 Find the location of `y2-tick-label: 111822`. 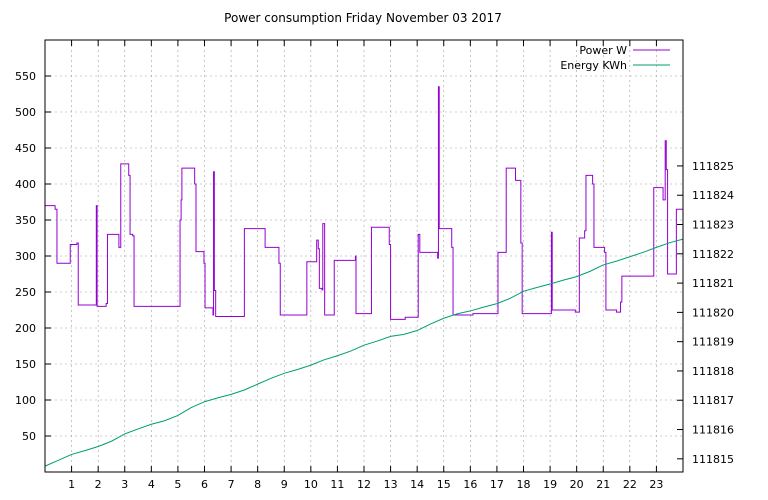

y2-tick-label: 111822 is located at coordinates (713, 254).